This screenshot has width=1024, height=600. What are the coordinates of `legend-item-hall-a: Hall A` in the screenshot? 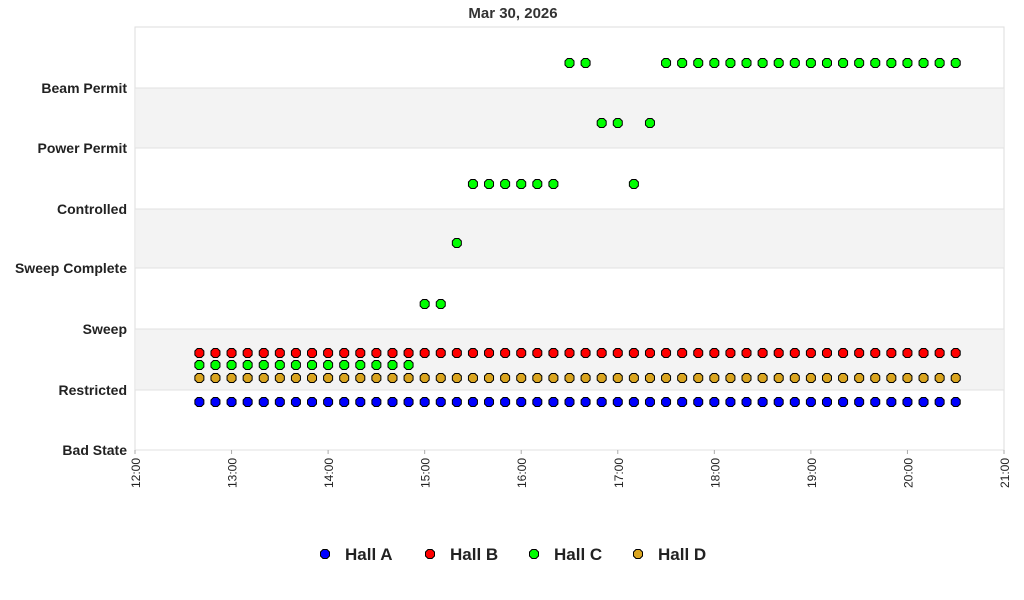 It's located at (356, 554).